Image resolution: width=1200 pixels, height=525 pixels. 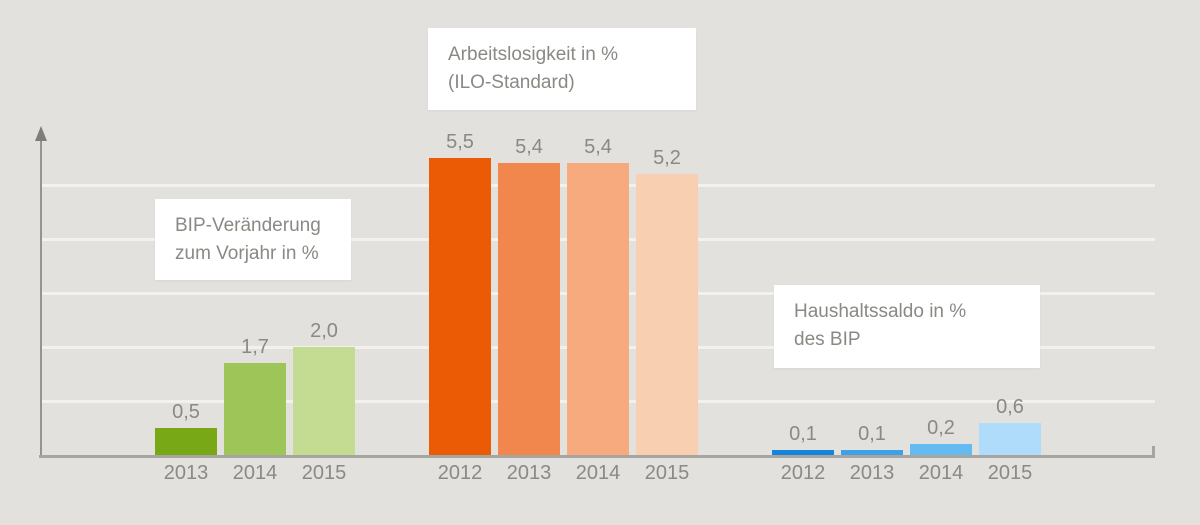 What do you see at coordinates (667, 473) in the screenshot?
I see `x-tick-label-arbeitslosigkeit-2015: 2015` at bounding box center [667, 473].